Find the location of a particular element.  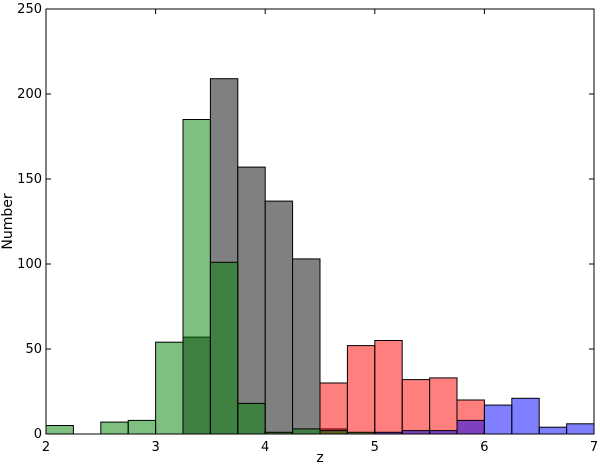

x-tick-label-4: 6 is located at coordinates (484, 447).